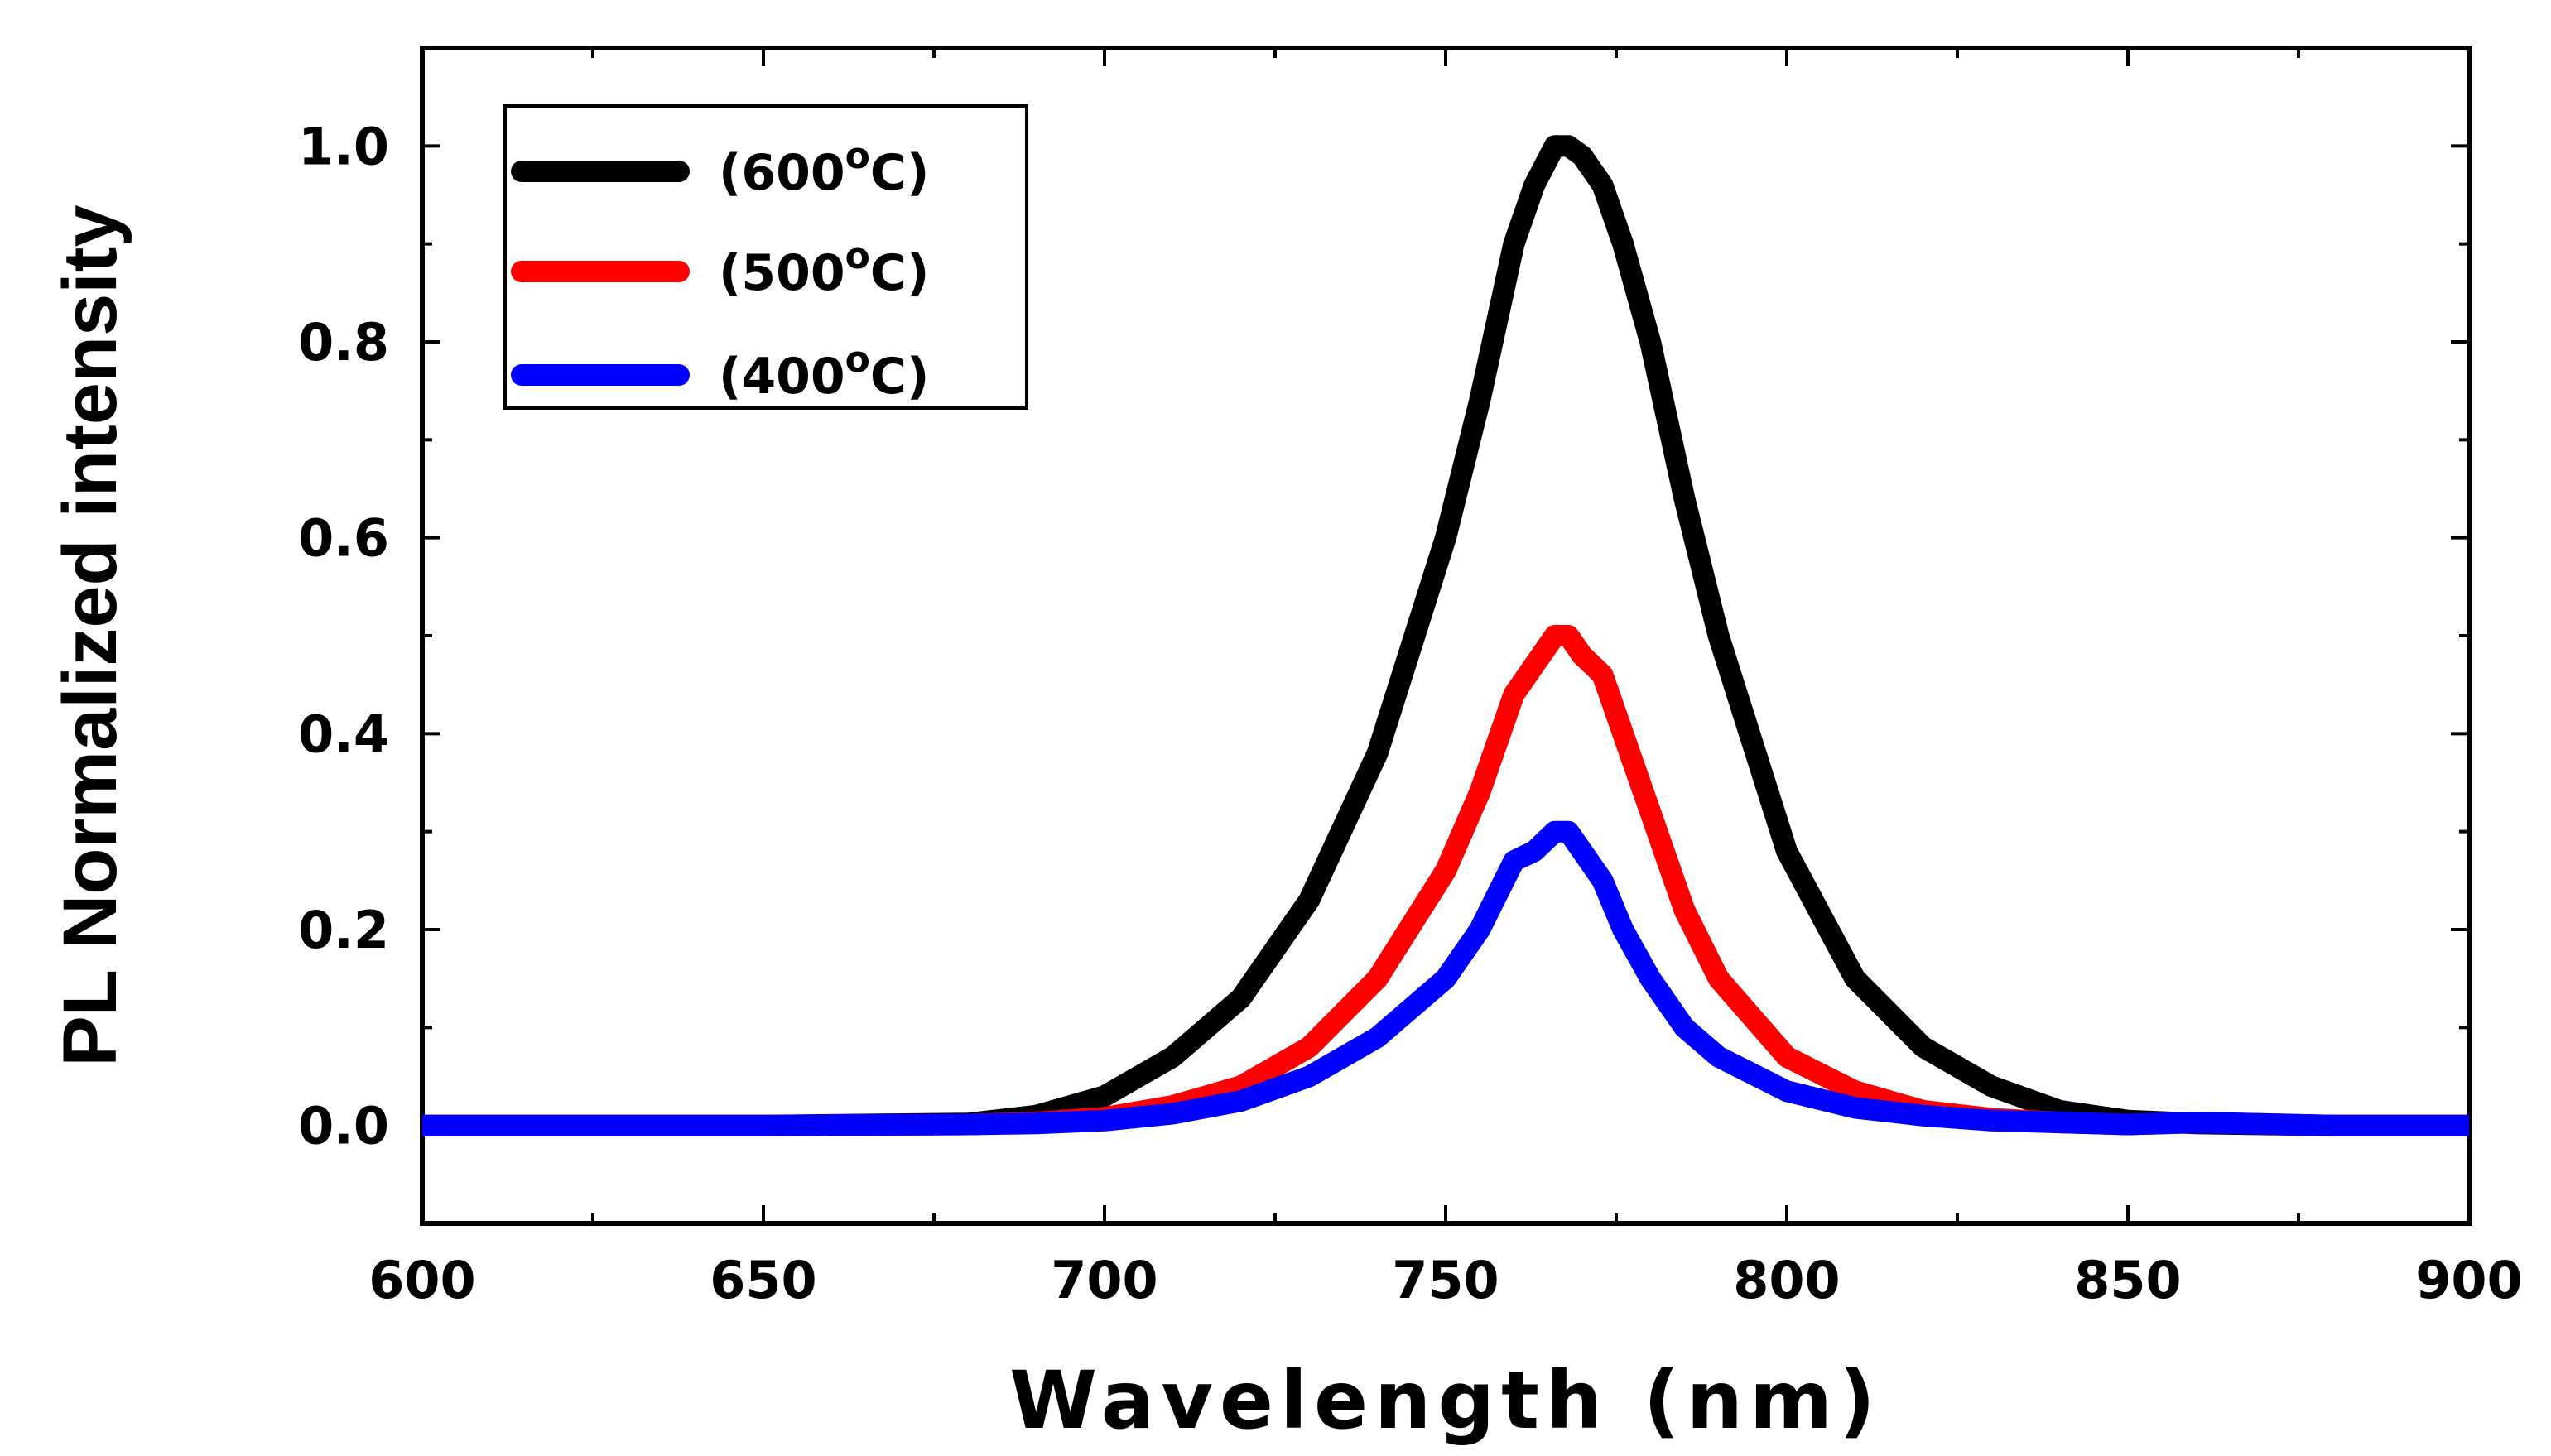  Describe the element at coordinates (421, 1280) in the screenshot. I see `x-tick-label: 600` at that location.